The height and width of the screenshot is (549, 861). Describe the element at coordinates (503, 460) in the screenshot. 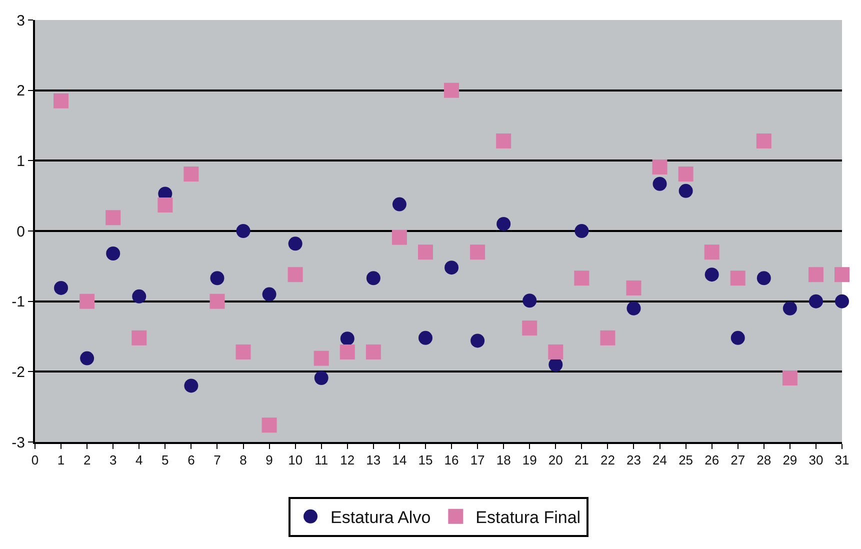

I see `x-tick-label: 18` at that location.